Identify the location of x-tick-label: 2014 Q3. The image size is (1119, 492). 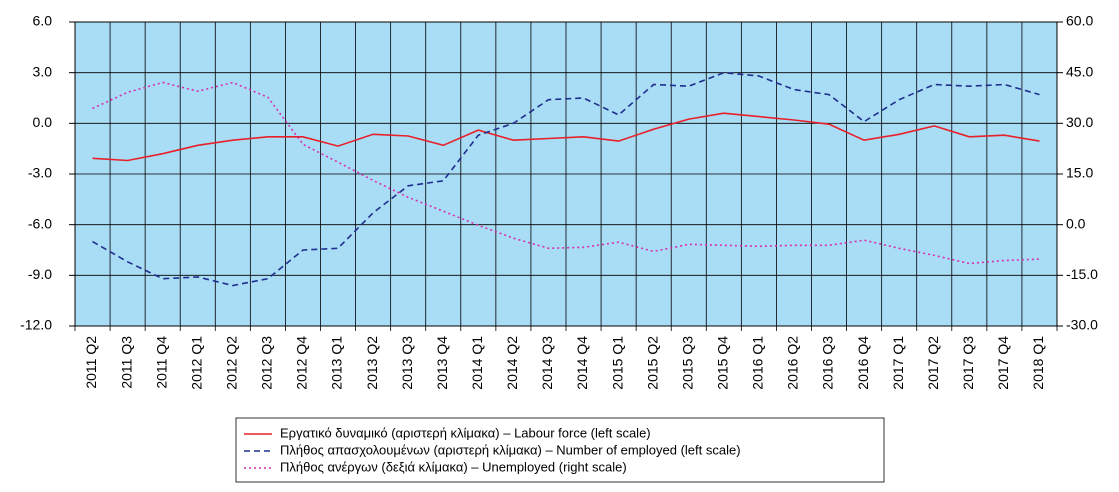
(547, 363).